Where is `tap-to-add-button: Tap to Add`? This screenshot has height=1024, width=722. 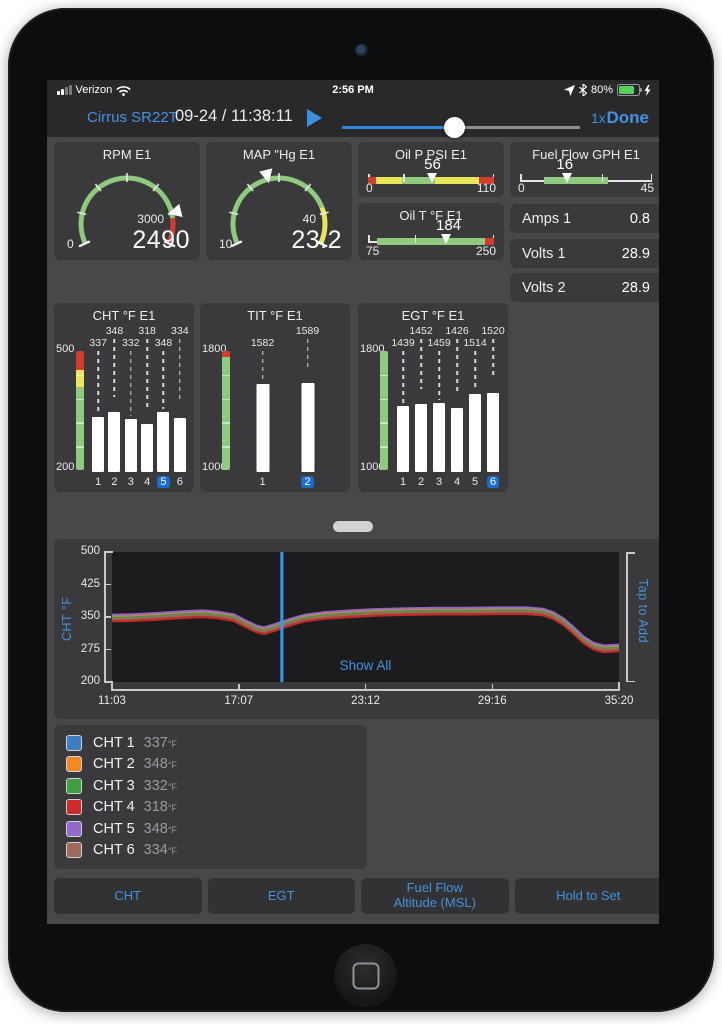 tap-to-add-button: Tap to Add is located at coordinates (643, 611).